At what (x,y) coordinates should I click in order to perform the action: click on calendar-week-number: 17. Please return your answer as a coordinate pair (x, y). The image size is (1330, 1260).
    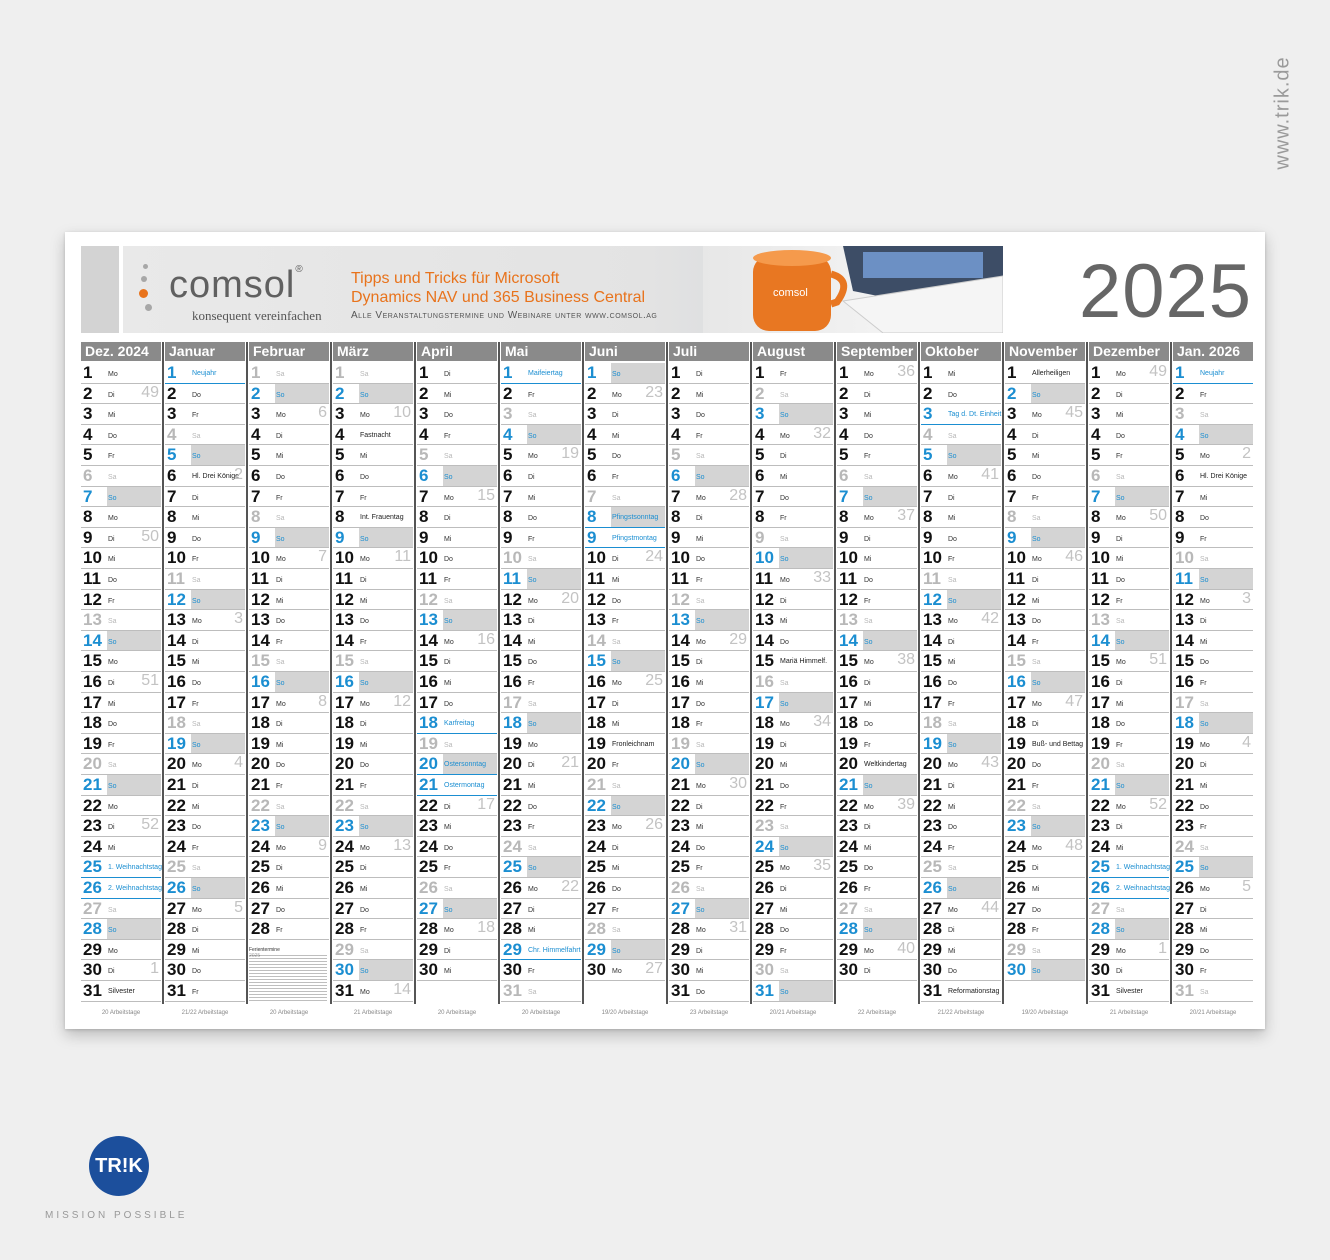
    Looking at the image, I should click on (486, 804).